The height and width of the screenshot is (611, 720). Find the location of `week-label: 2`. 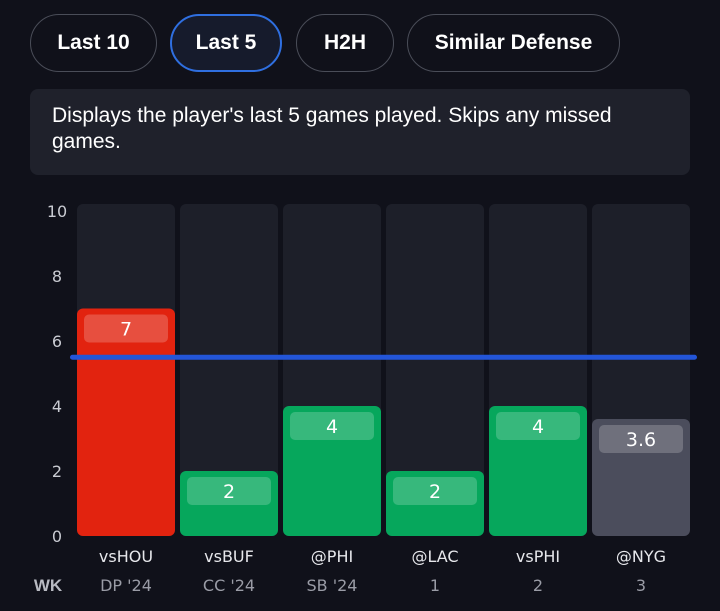

week-label: 2 is located at coordinates (538, 585).